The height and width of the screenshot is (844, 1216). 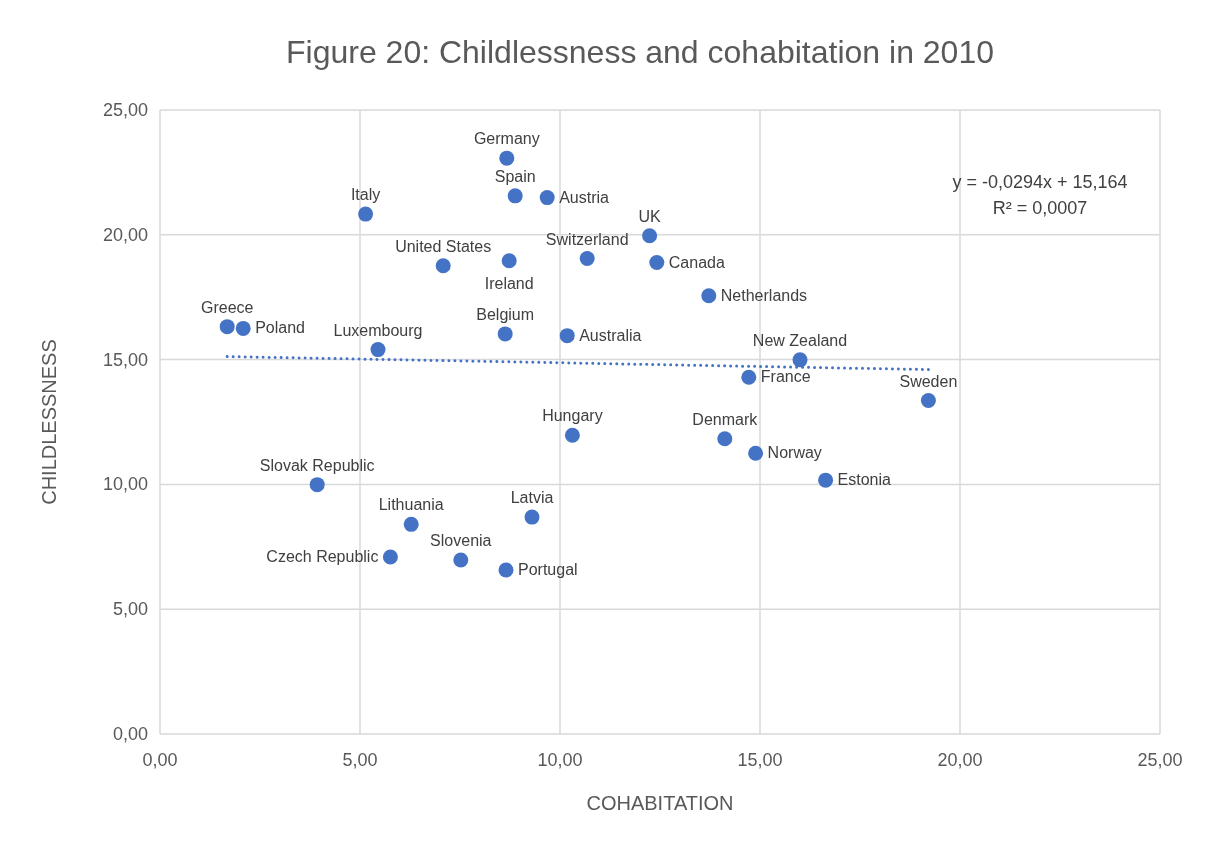 I want to click on data-label: Greece, so click(x=227, y=307).